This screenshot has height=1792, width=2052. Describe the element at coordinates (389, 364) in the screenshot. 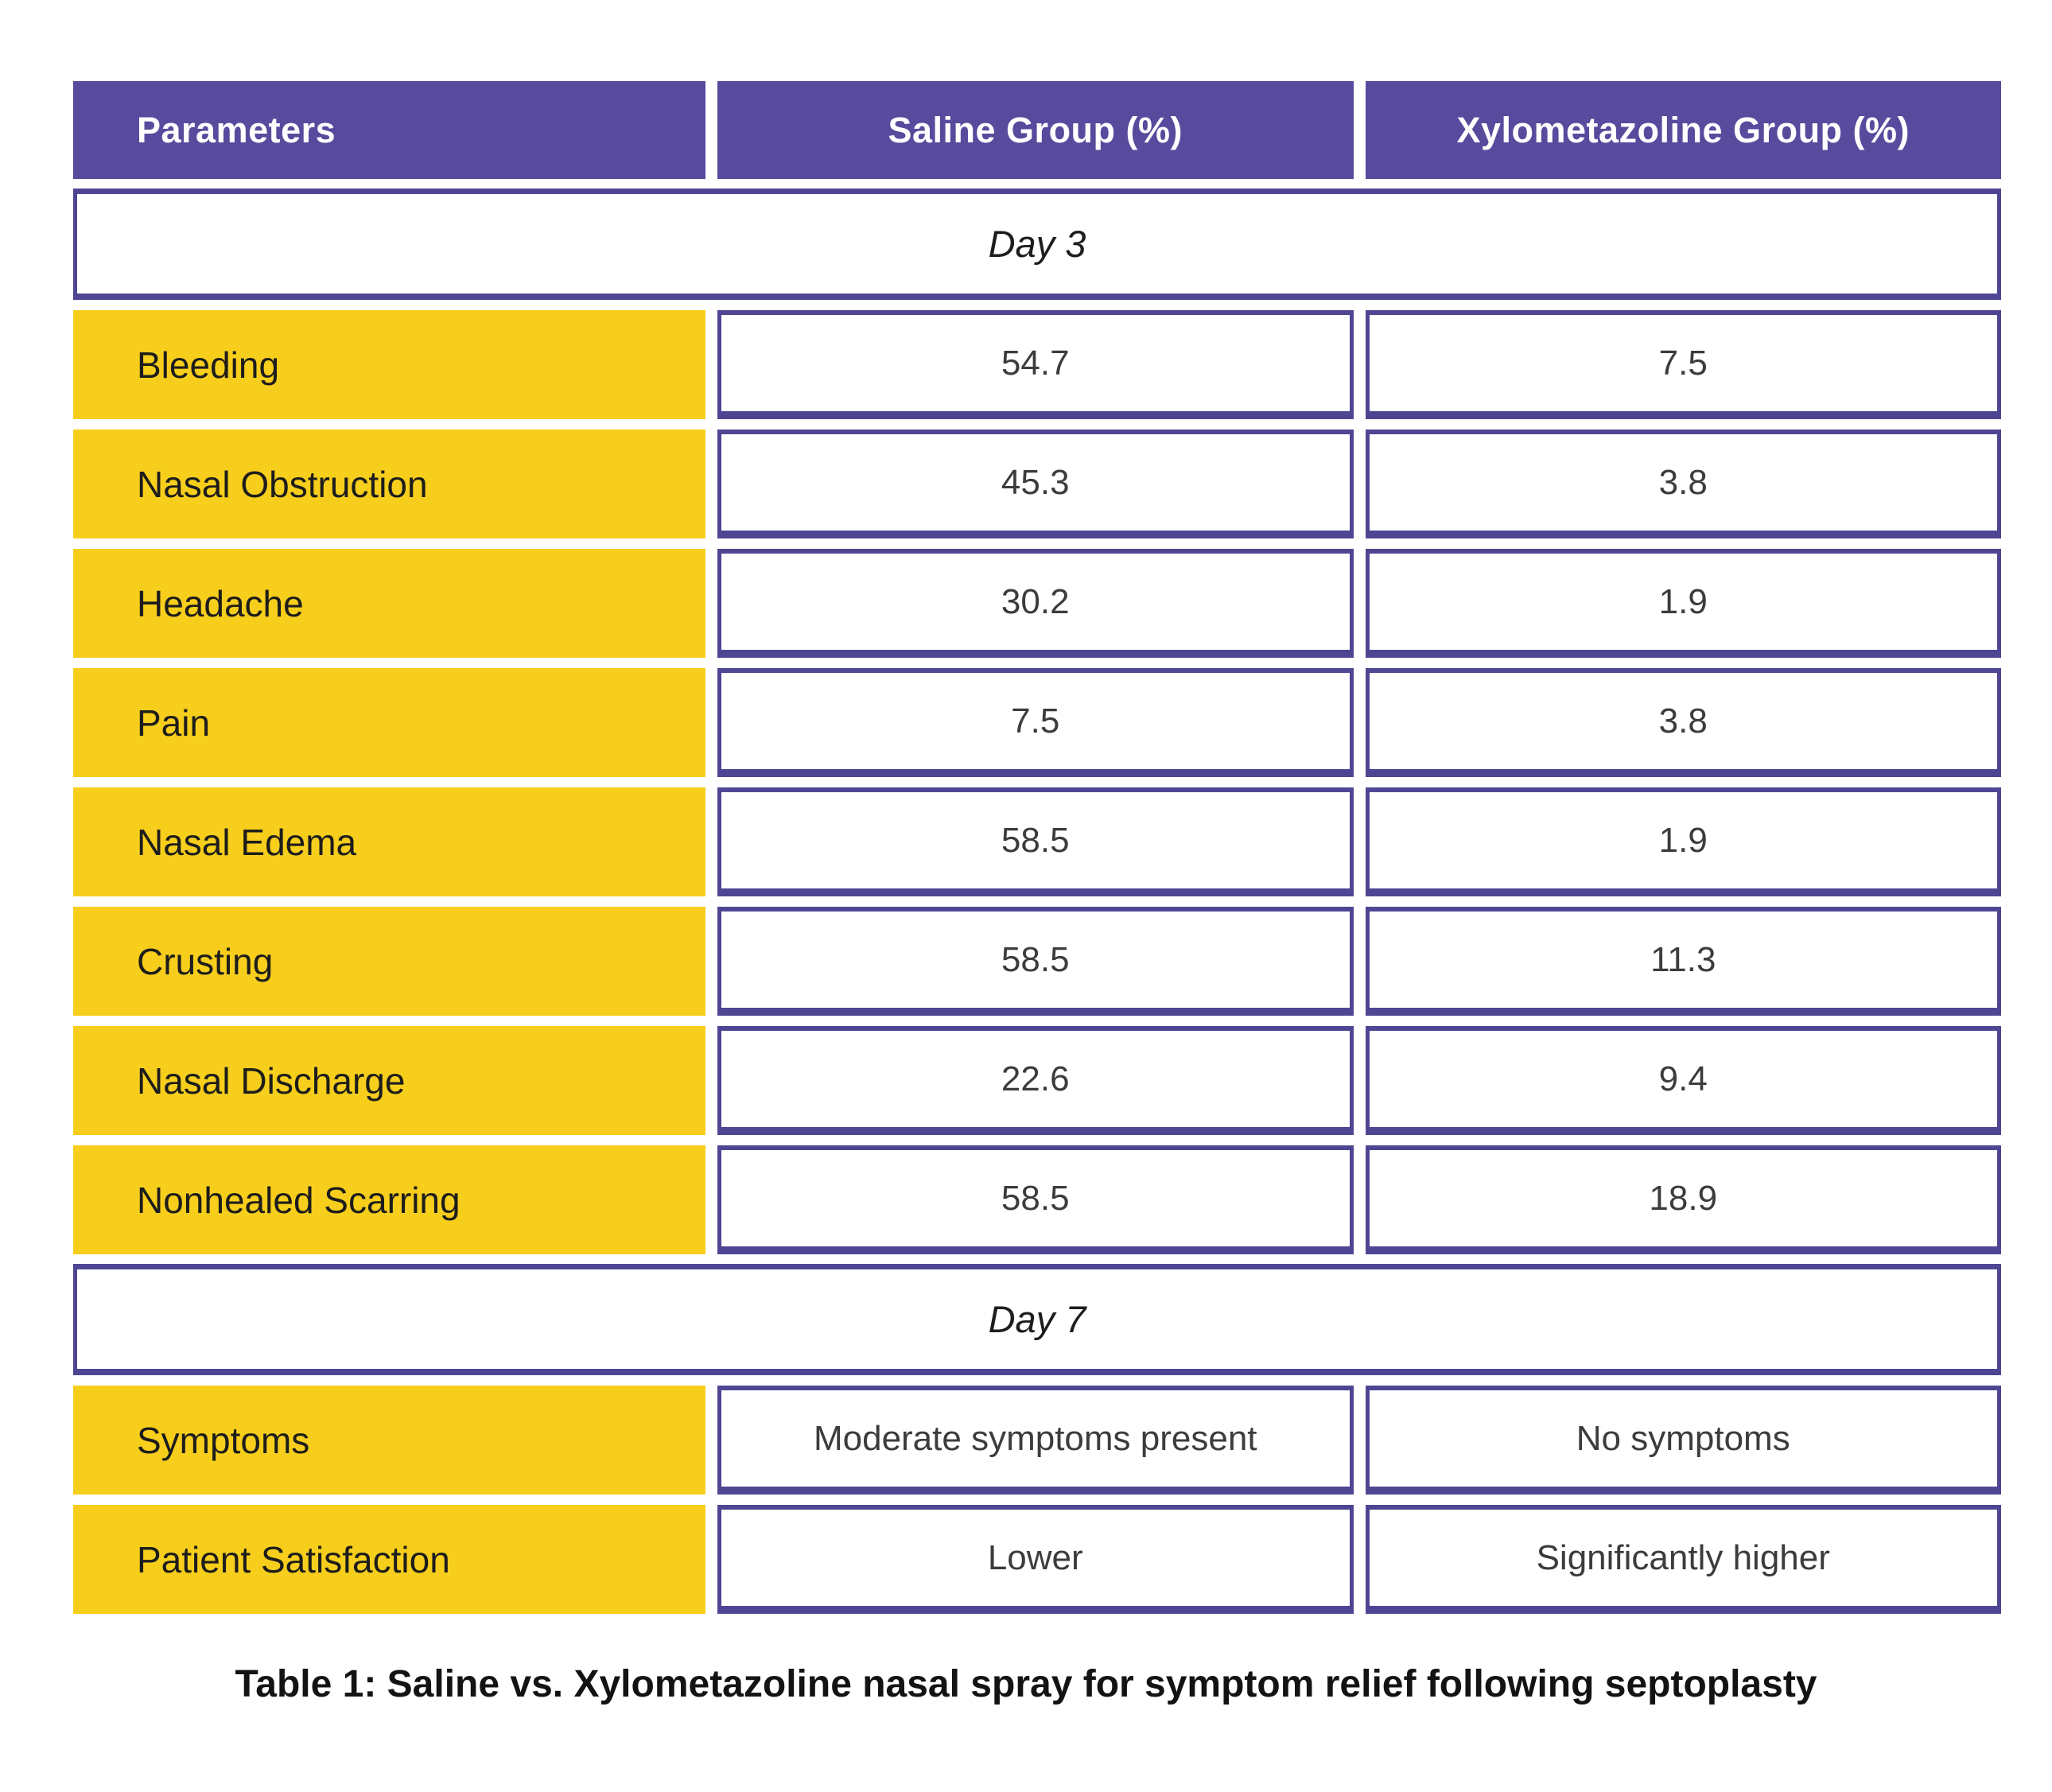

I see `row-label: Bleeding` at that location.